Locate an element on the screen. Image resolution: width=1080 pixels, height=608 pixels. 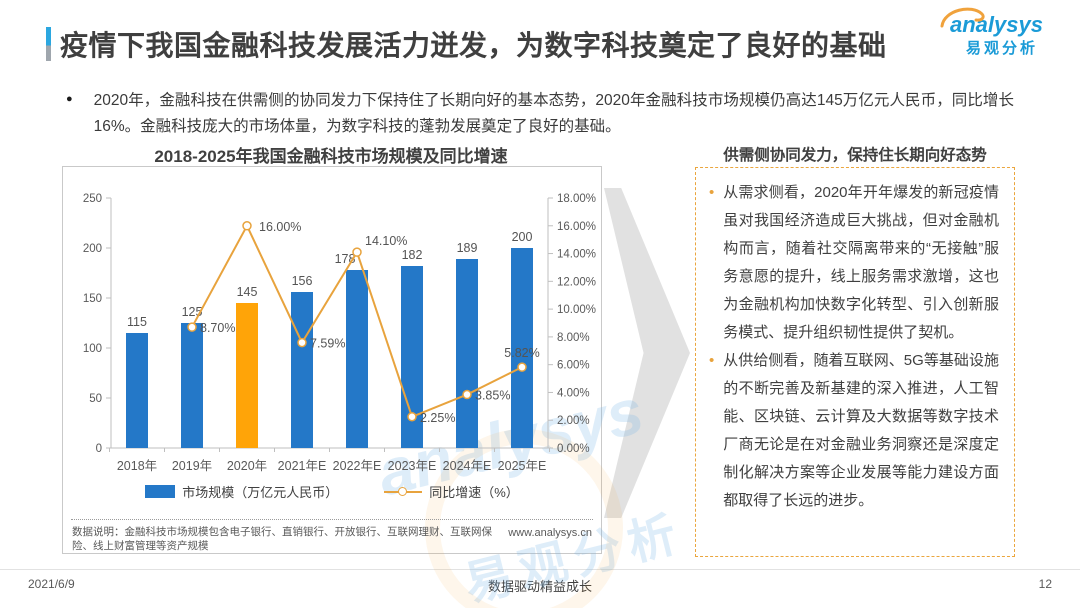
svg-text: 14.10% is located at coordinates (386, 241).